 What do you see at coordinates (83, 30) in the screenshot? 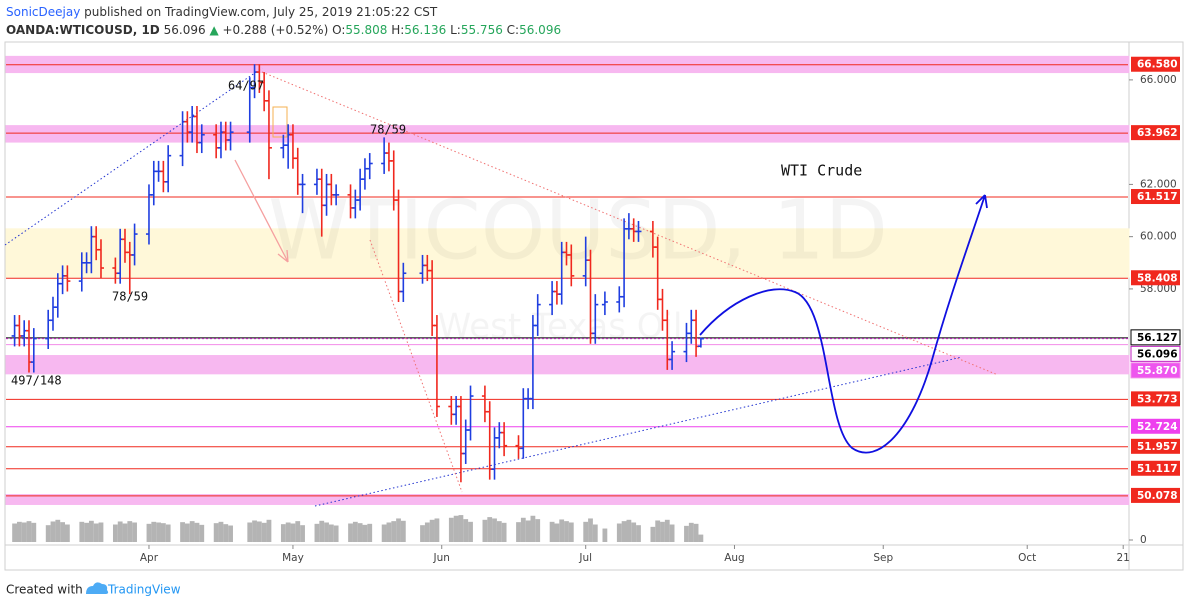
I see `symbol: OANDA:WTICOUSD, 1D` at bounding box center [83, 30].